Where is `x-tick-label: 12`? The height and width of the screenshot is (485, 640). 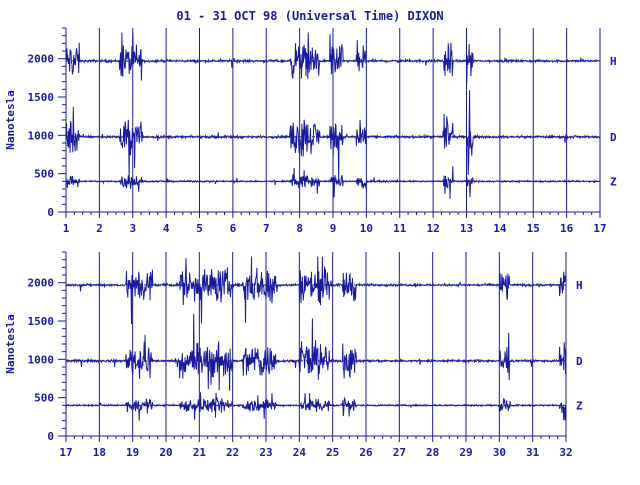 x-tick-label: 12 is located at coordinates (433, 228).